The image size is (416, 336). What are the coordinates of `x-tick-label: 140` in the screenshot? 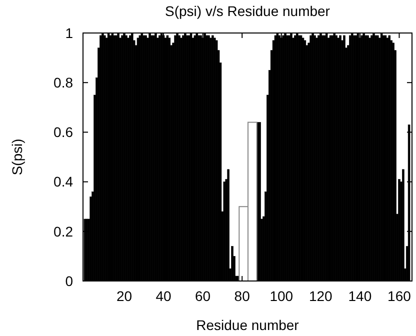 It's located at (360, 296).